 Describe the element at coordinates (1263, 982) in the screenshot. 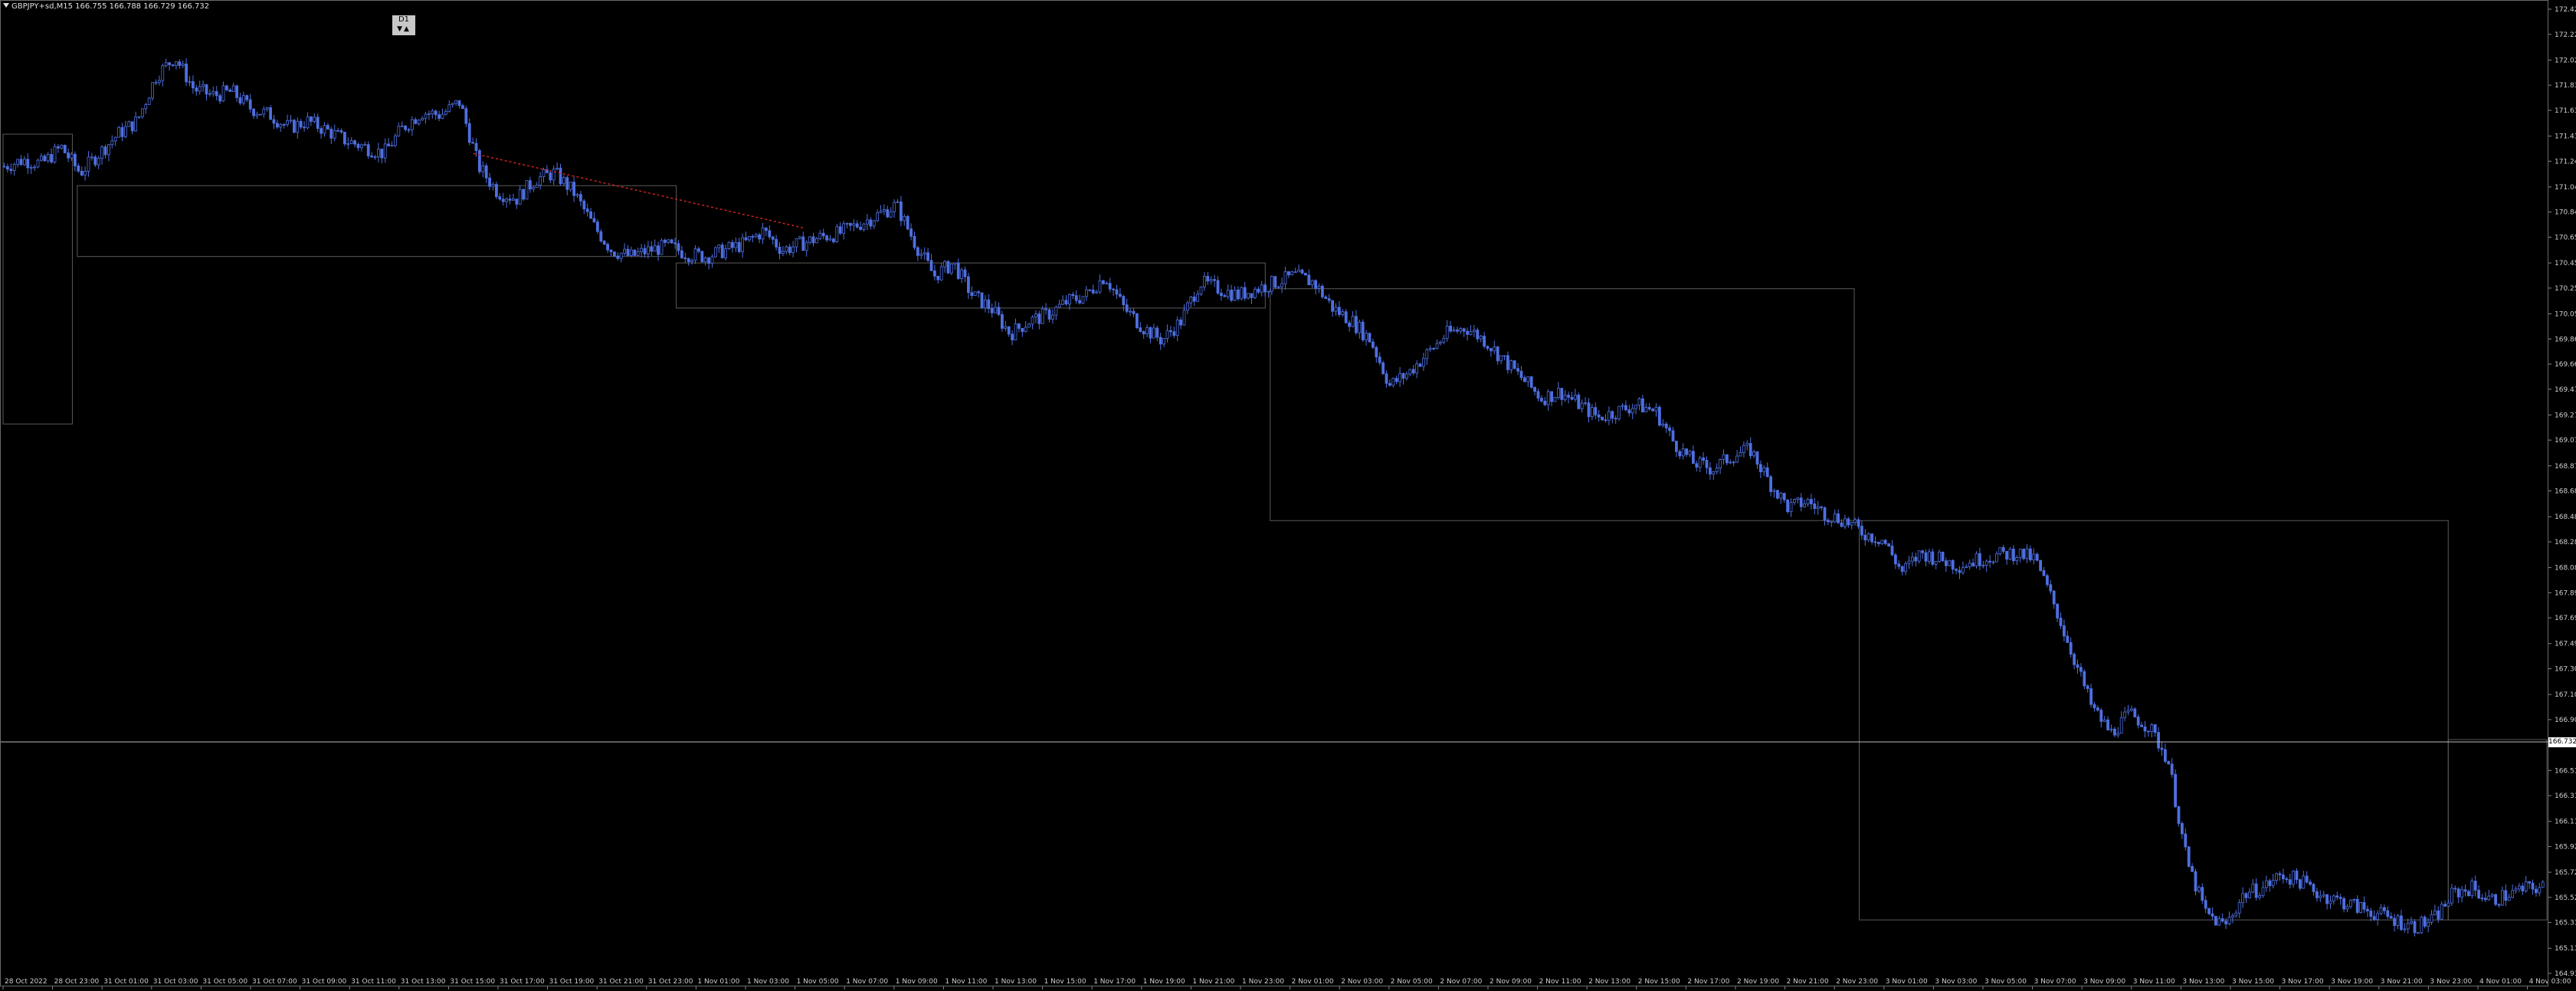

I see `time-tick-label: 1 Nov 23:00` at that location.